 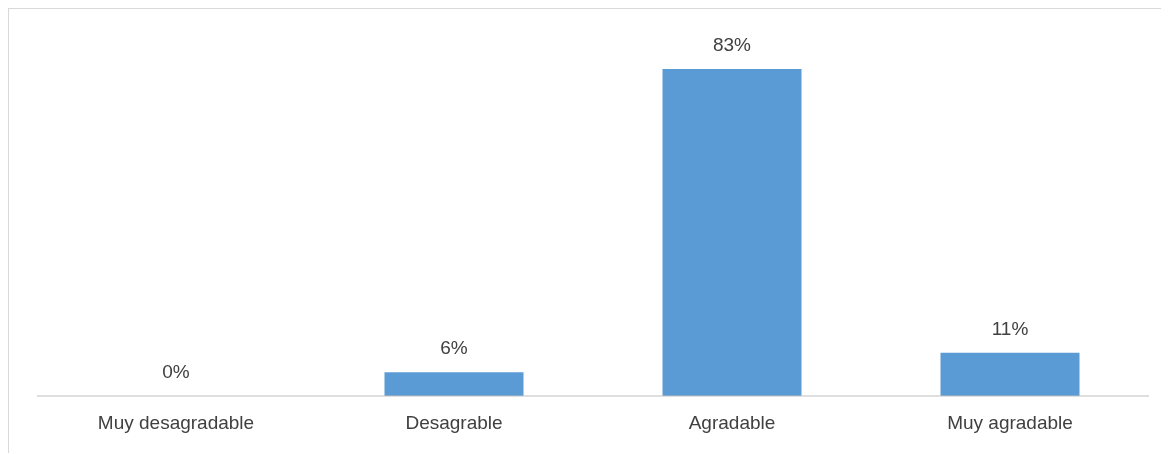 I want to click on x-tick-label: Muy agradable, so click(x=1010, y=423).